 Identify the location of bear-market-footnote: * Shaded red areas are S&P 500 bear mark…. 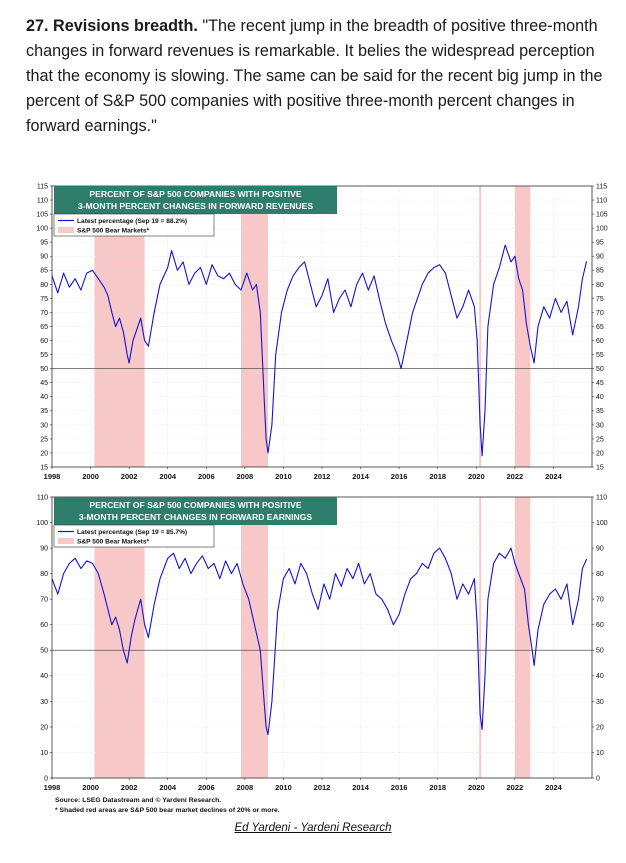
(167, 810).